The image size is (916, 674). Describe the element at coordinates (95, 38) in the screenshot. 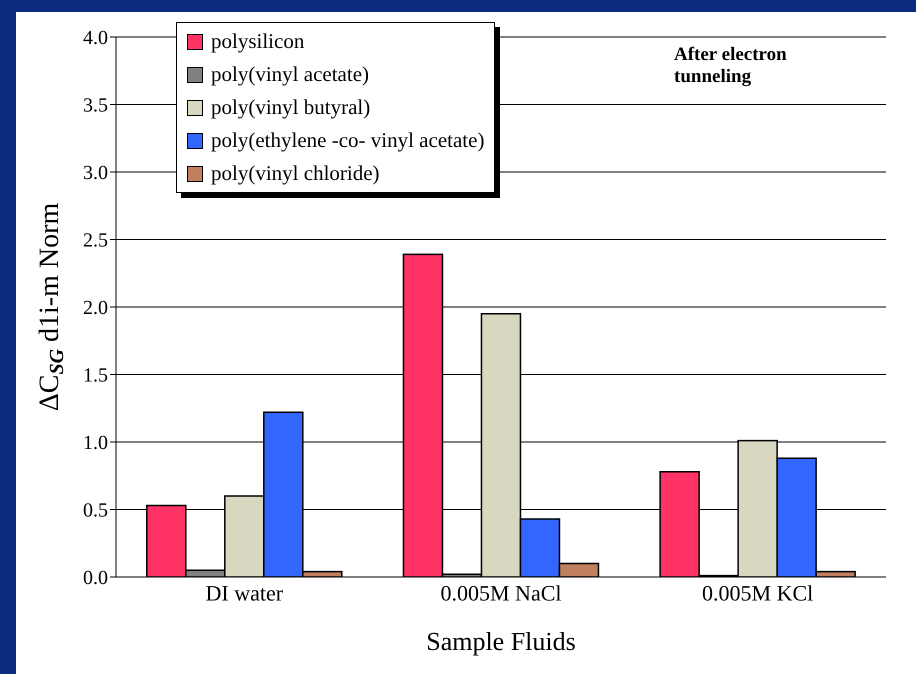

I see `y-tick-label: 4.0` at that location.